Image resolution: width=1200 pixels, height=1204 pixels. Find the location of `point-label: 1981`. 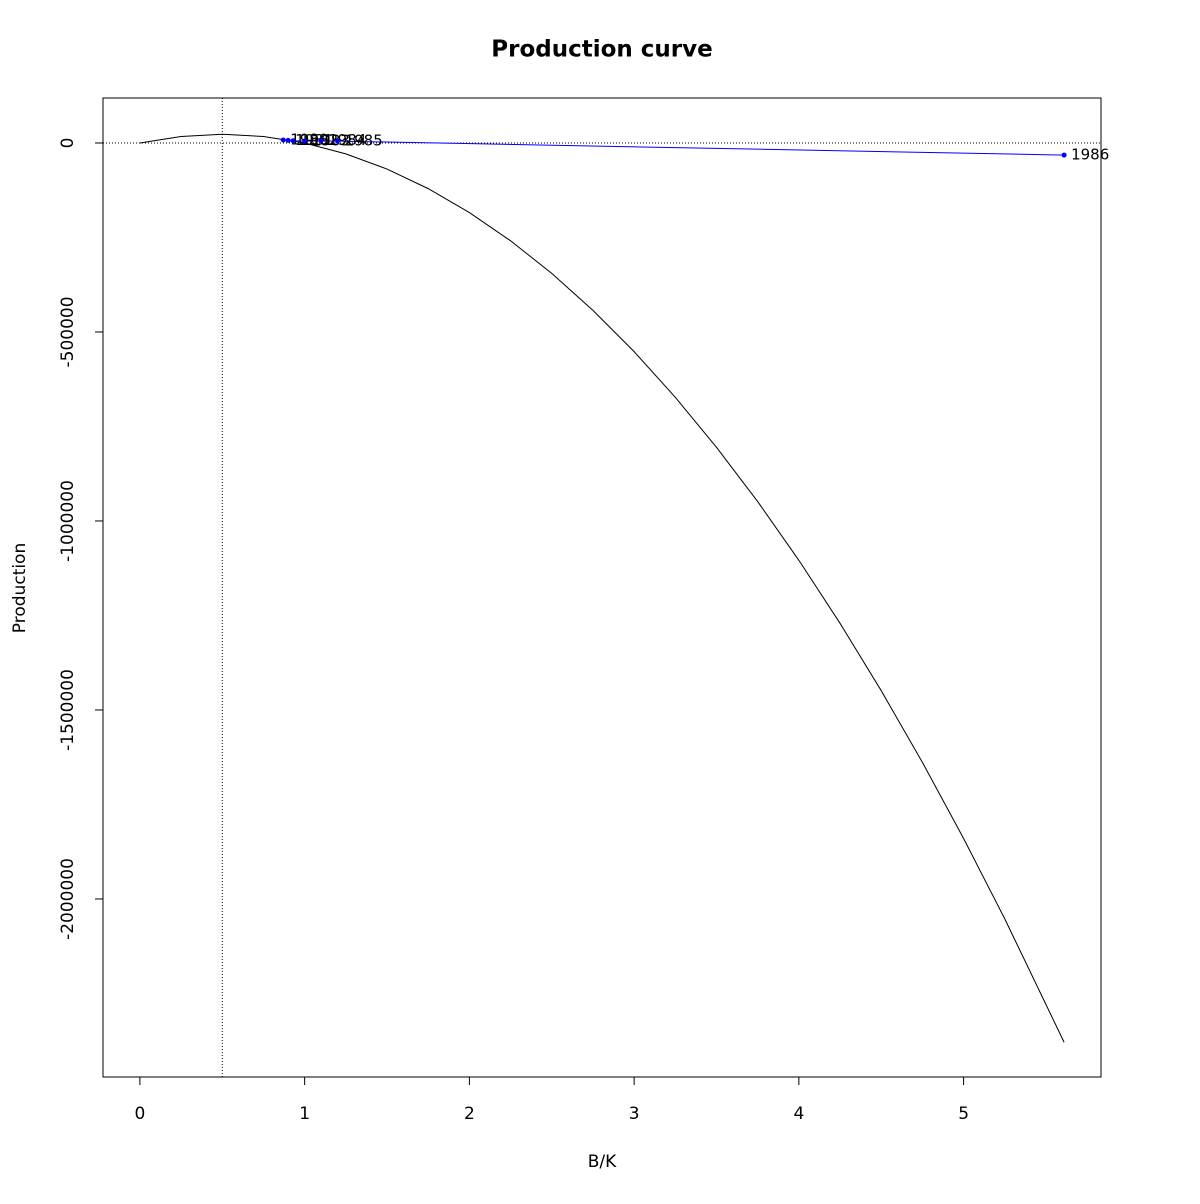

point-label: 1981 is located at coordinates (314, 140).